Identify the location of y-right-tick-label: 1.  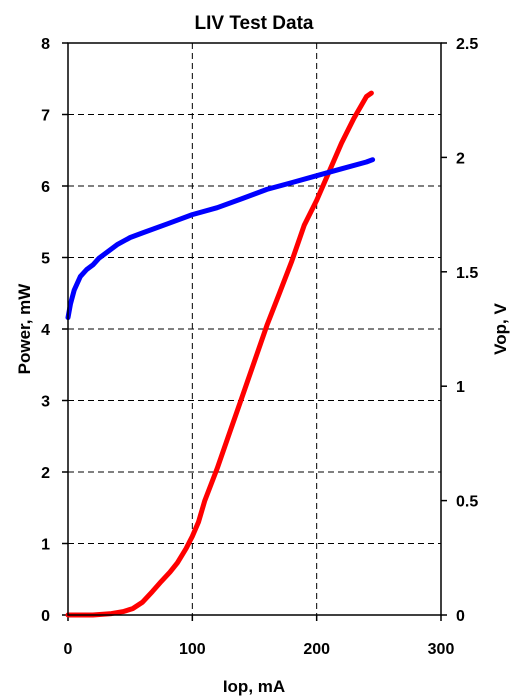
(460, 387).